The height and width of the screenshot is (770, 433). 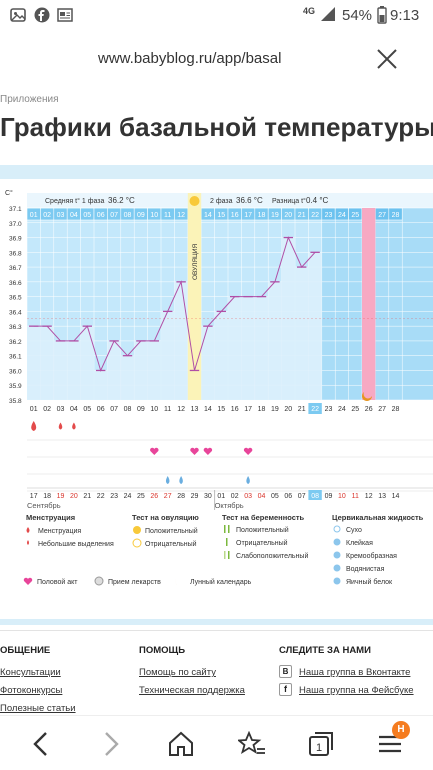 I want to click on cervical-drop-icon, so click(x=167, y=480).